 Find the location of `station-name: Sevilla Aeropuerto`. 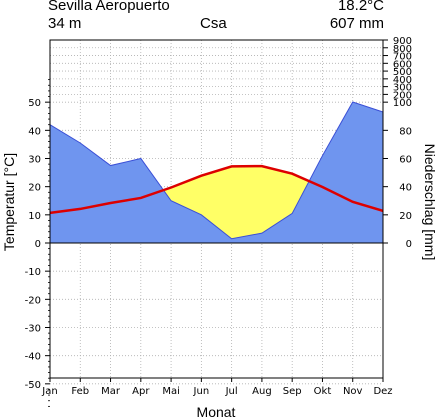

station-name: Sevilla Aeropuerto is located at coordinates (109, 7).